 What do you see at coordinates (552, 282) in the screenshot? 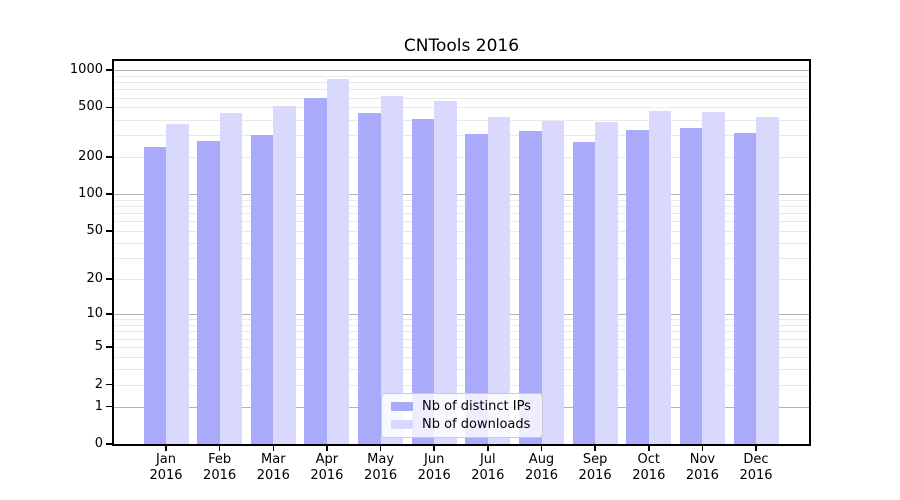
I see `bar-downloads-aug` at bounding box center [552, 282].